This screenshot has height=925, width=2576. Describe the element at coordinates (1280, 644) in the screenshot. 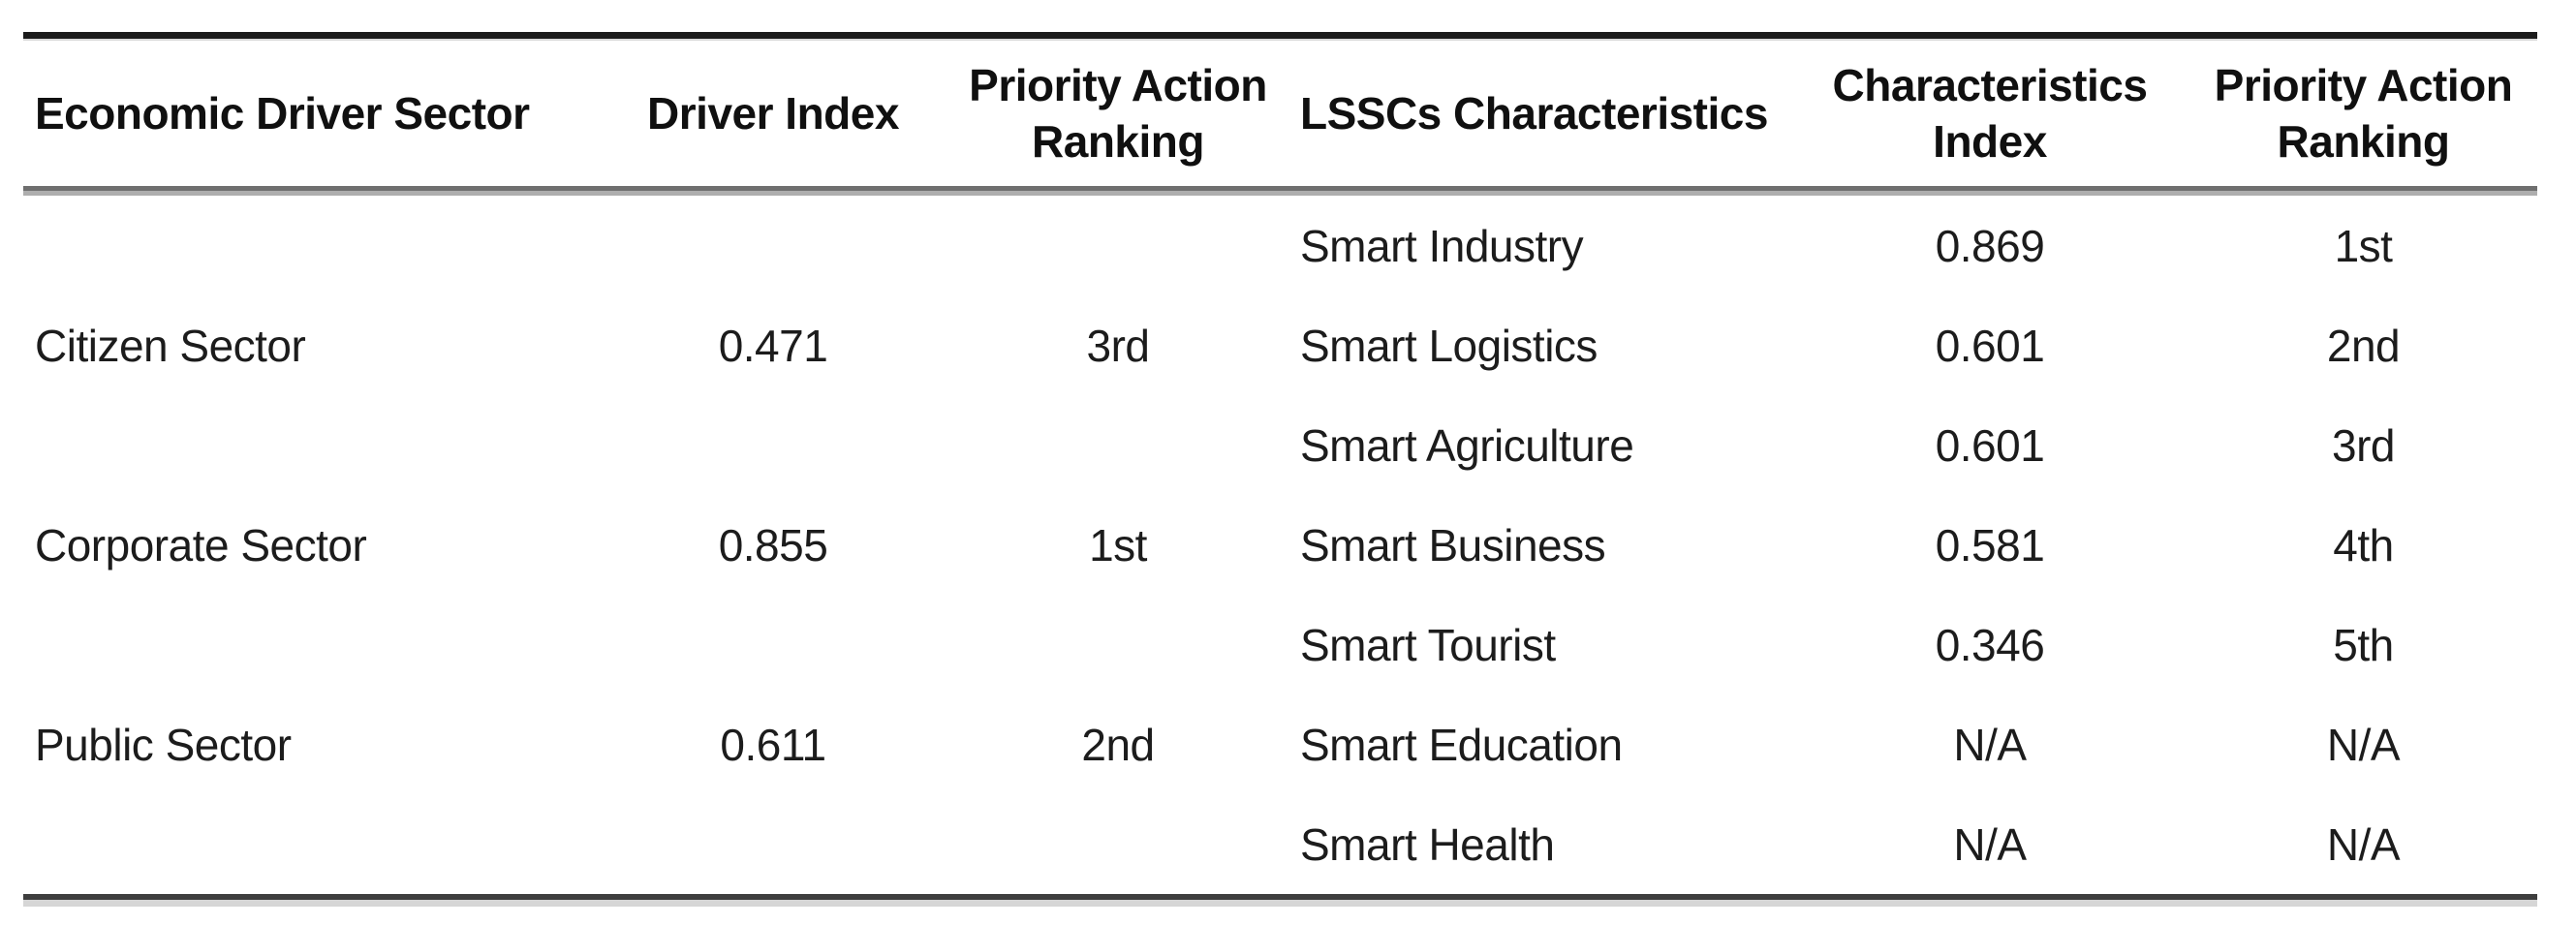

I see `table-row: Smart Tourist 0.346 5th` at that location.